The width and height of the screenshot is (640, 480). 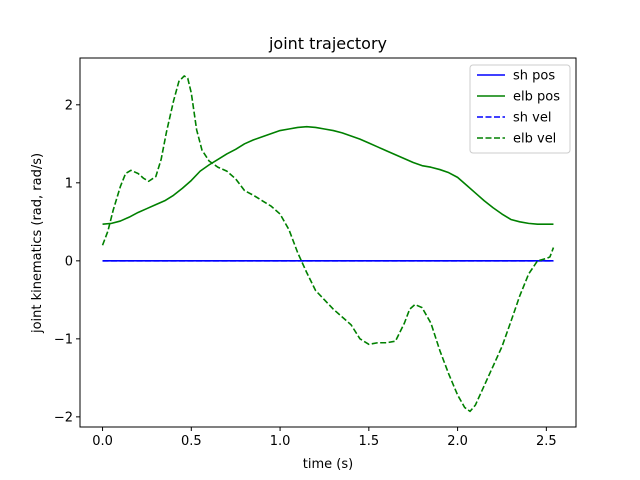 I want to click on y-tick-label: 0, so click(x=69, y=261).